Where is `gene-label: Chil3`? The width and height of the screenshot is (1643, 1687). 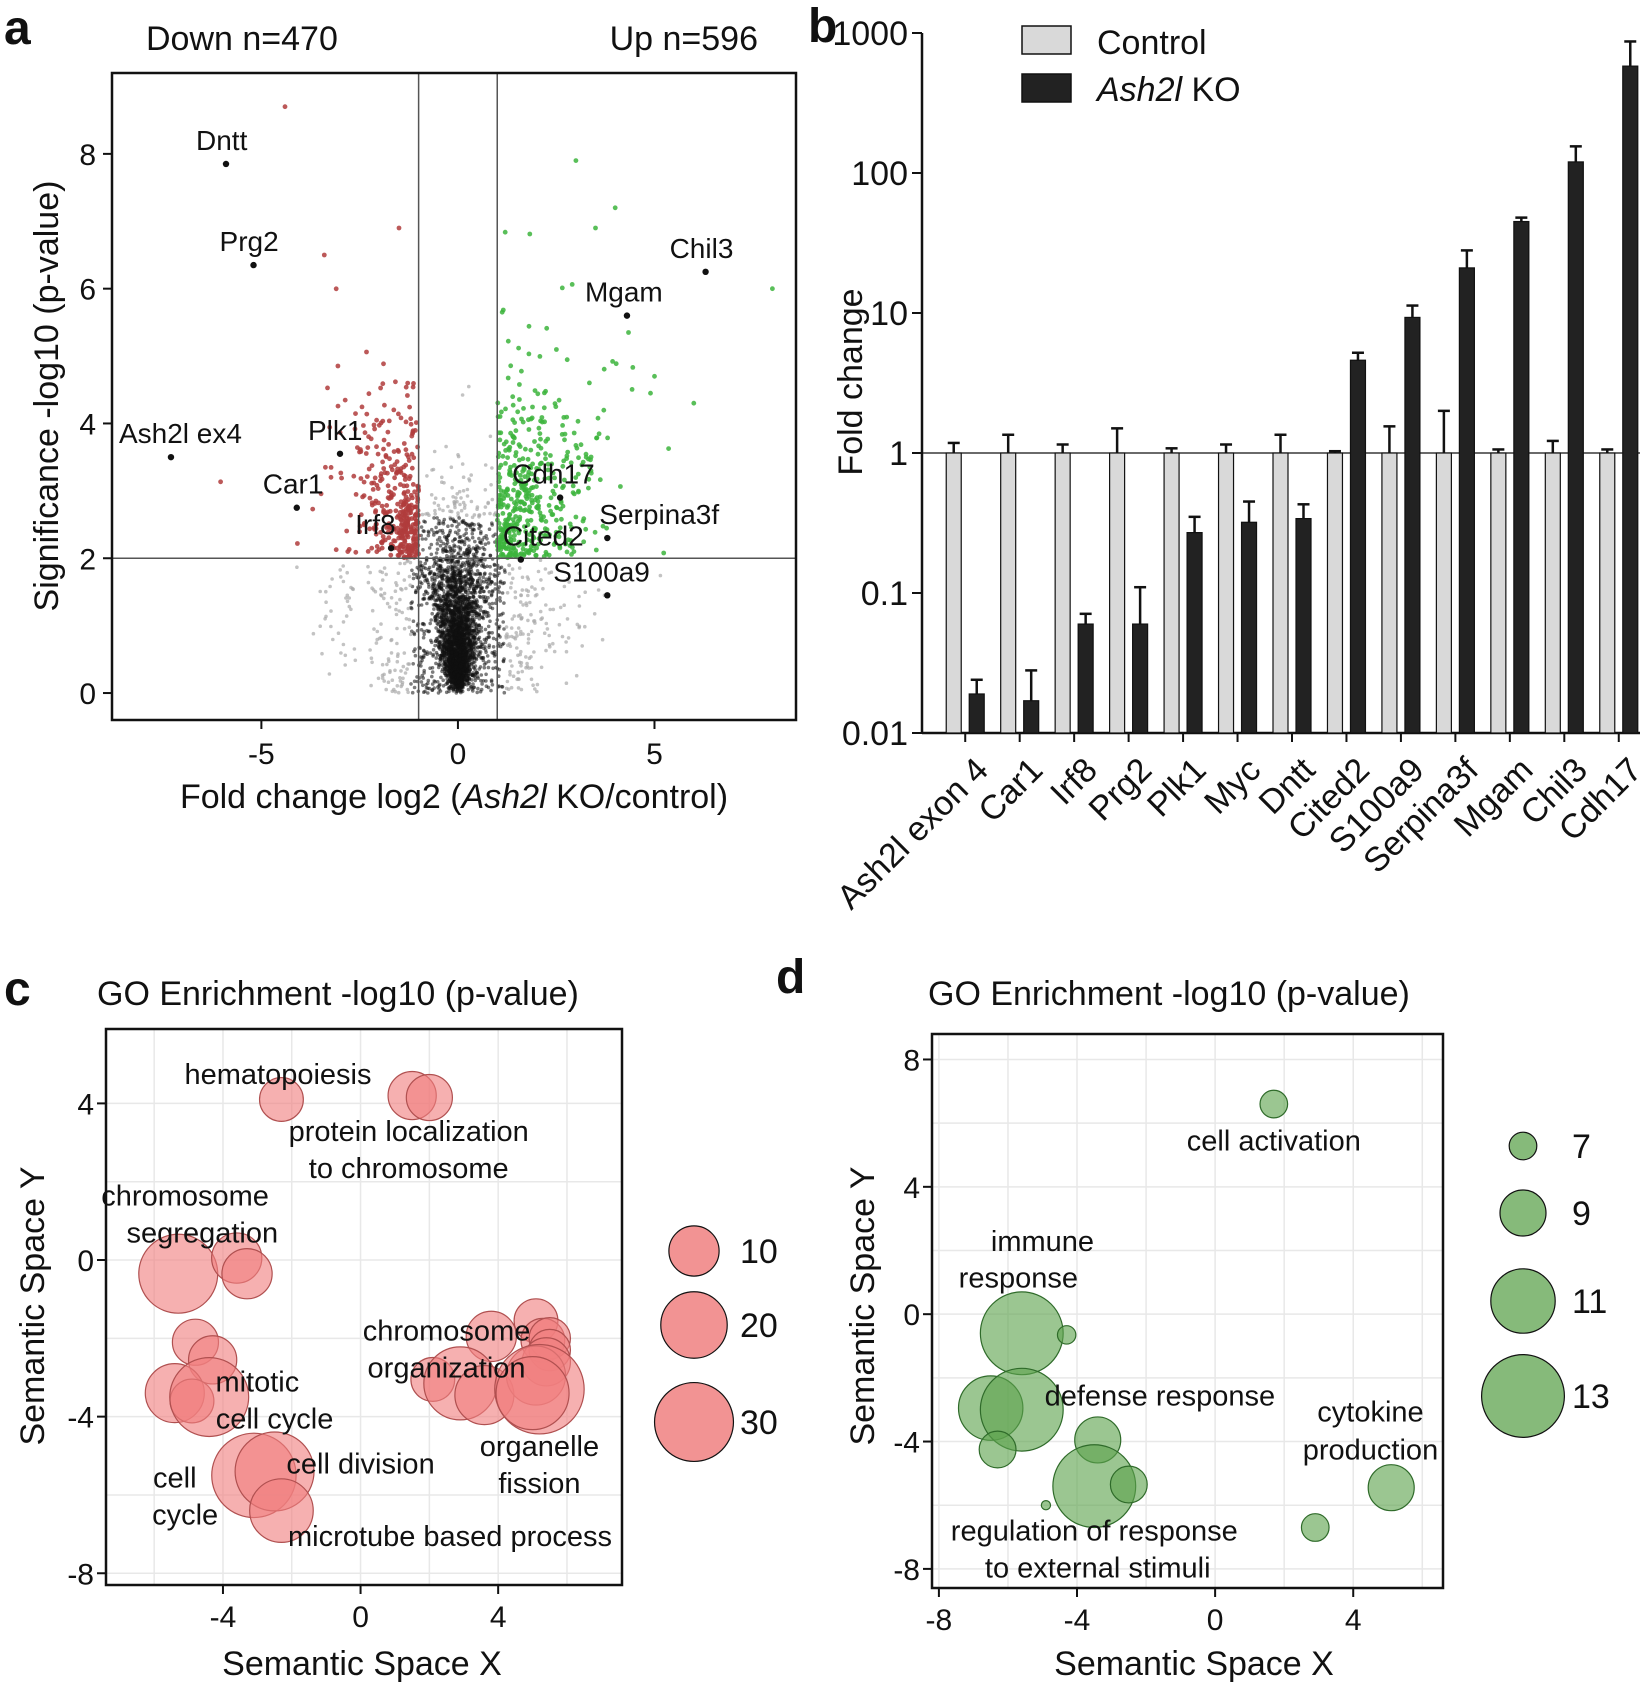
gene-label: Chil3 is located at coordinates (702, 248).